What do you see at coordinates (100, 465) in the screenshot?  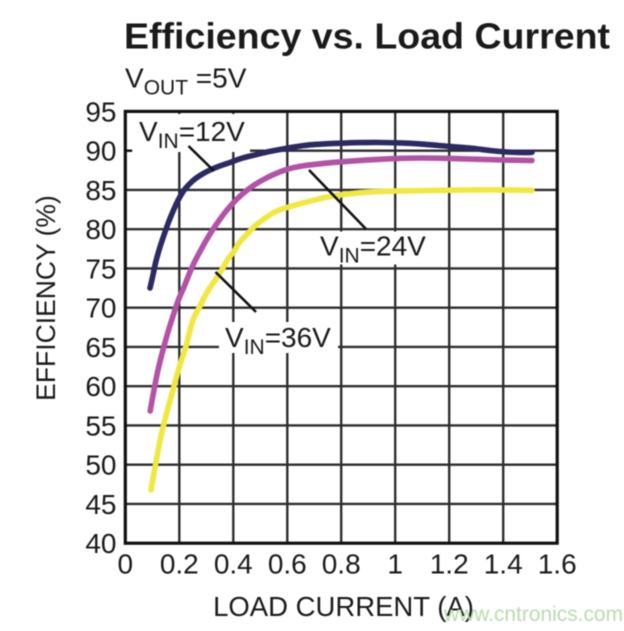 I see `svg-text: 50` at bounding box center [100, 465].